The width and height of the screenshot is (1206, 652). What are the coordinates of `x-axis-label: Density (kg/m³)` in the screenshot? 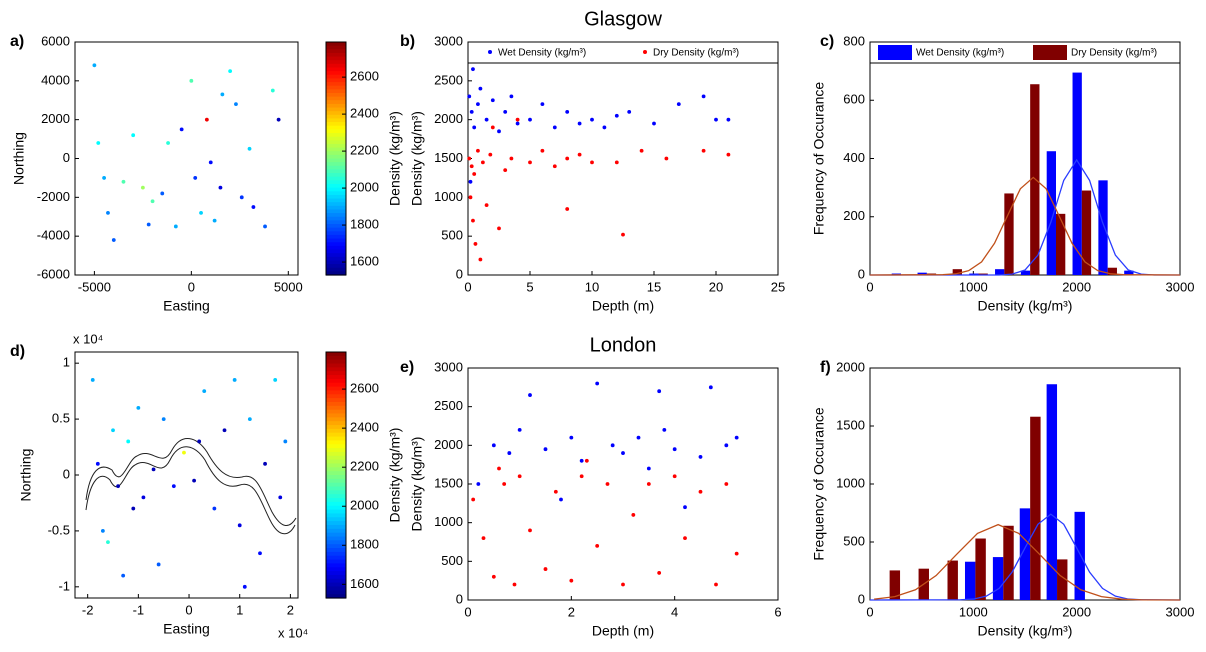 It's located at (1025, 306).